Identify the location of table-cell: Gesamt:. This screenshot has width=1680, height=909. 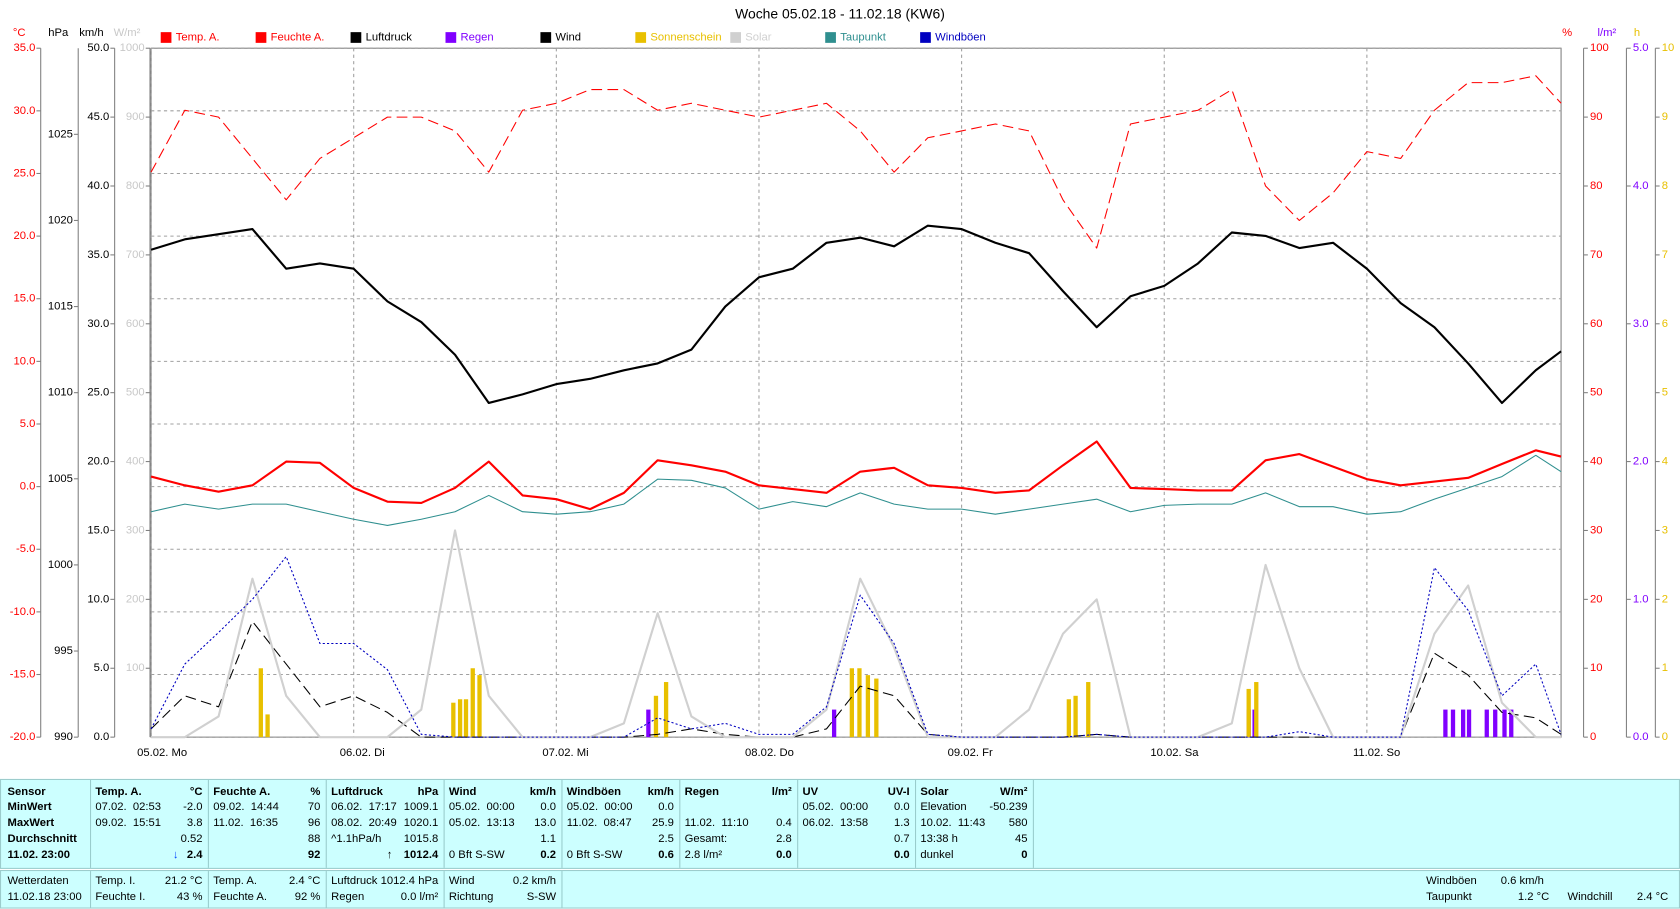
(706, 839).